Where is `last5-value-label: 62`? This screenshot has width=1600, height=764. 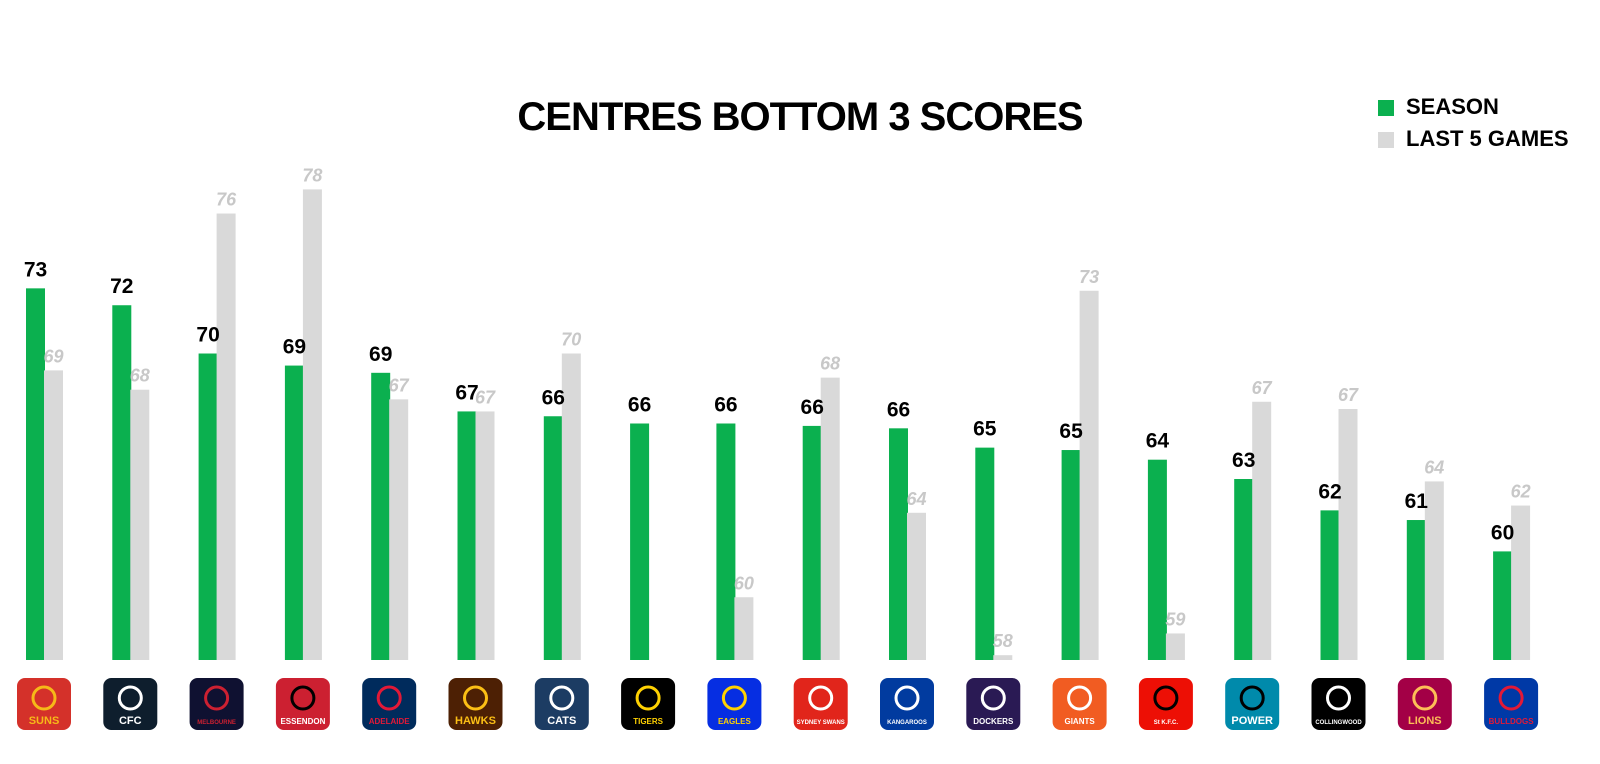 last5-value-label: 62 is located at coordinates (1521, 492).